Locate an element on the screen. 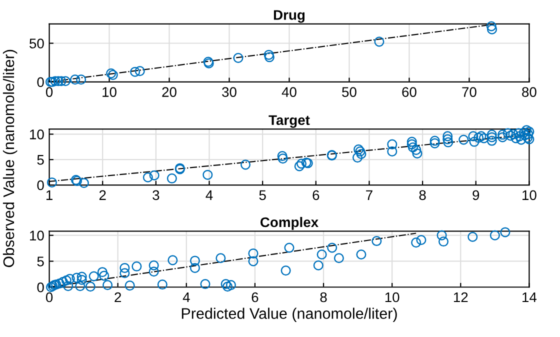 Image resolution: width=560 pixels, height=337 pixels. y-axis-title: Observed Value (nanomole/liter) is located at coordinates (10, 159).